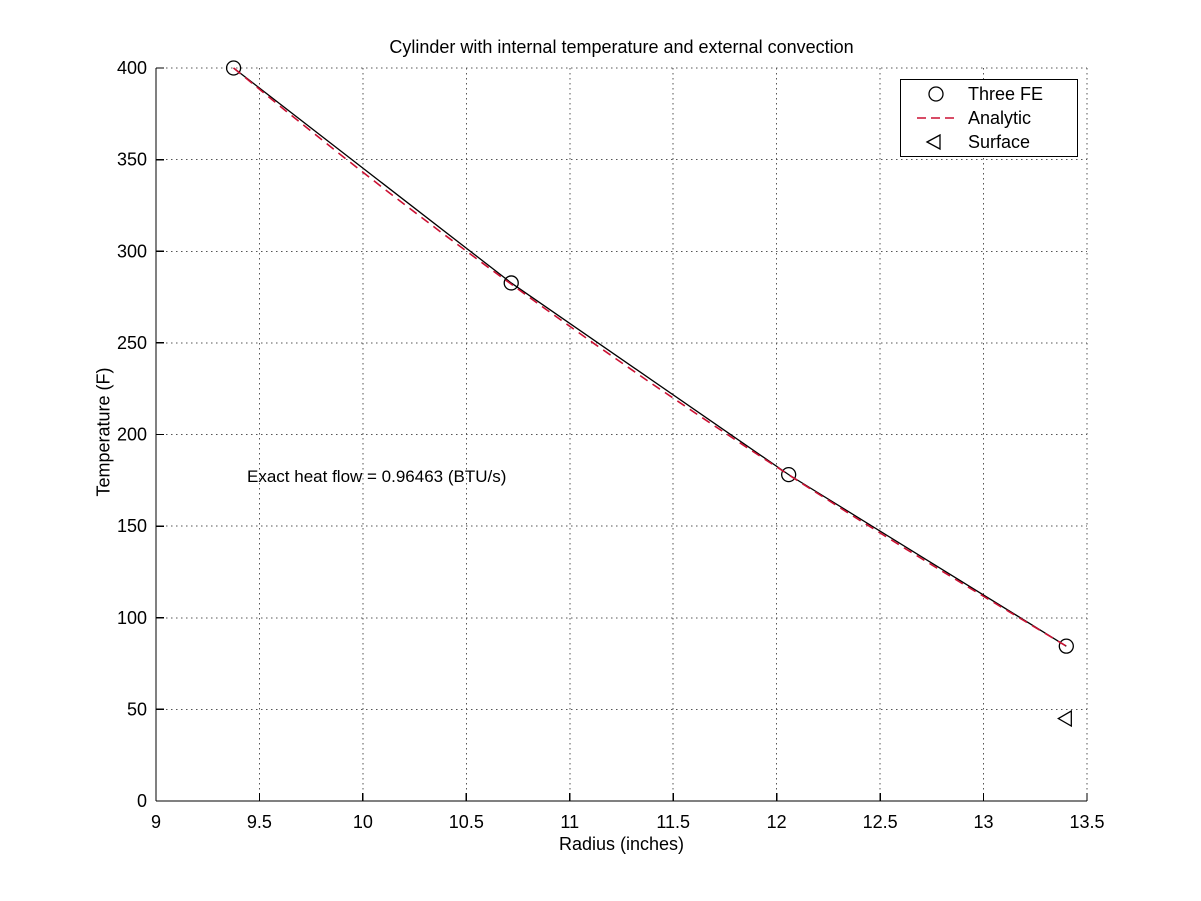 The width and height of the screenshot is (1201, 901). I want to click on legend-item-surface: Surface, so click(989, 142).